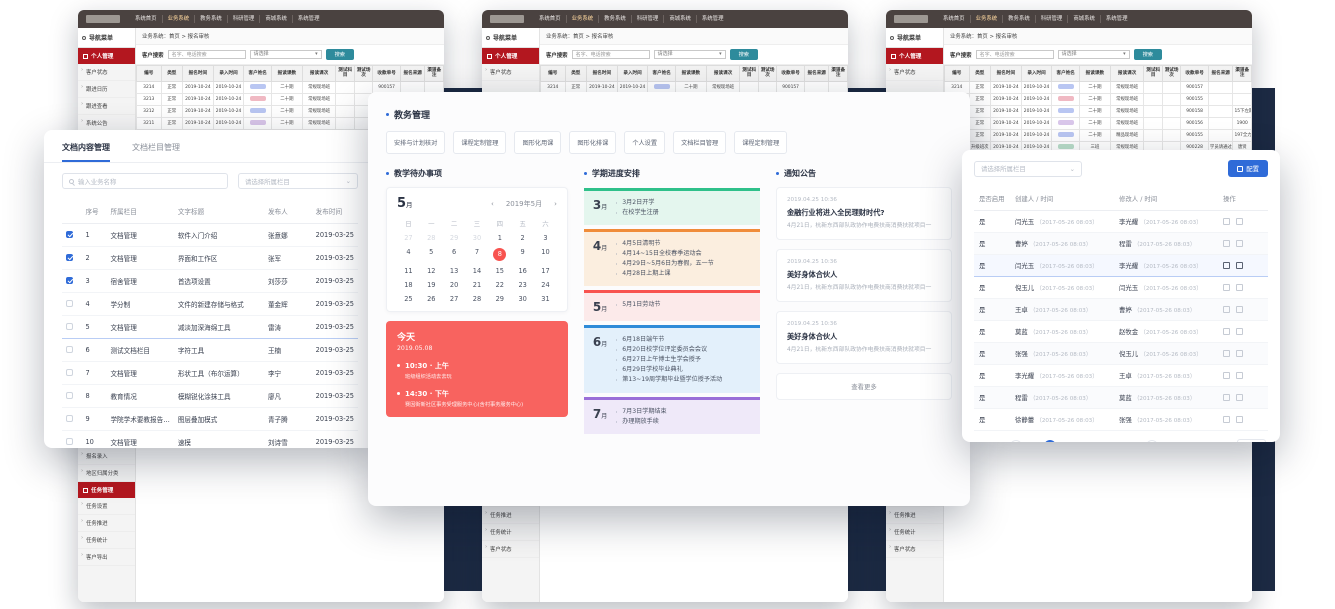 This screenshot has width=1335, height=609. Describe the element at coordinates (700, 142) in the screenshot. I see `quick-action-button: 文档栏目管理` at that location.